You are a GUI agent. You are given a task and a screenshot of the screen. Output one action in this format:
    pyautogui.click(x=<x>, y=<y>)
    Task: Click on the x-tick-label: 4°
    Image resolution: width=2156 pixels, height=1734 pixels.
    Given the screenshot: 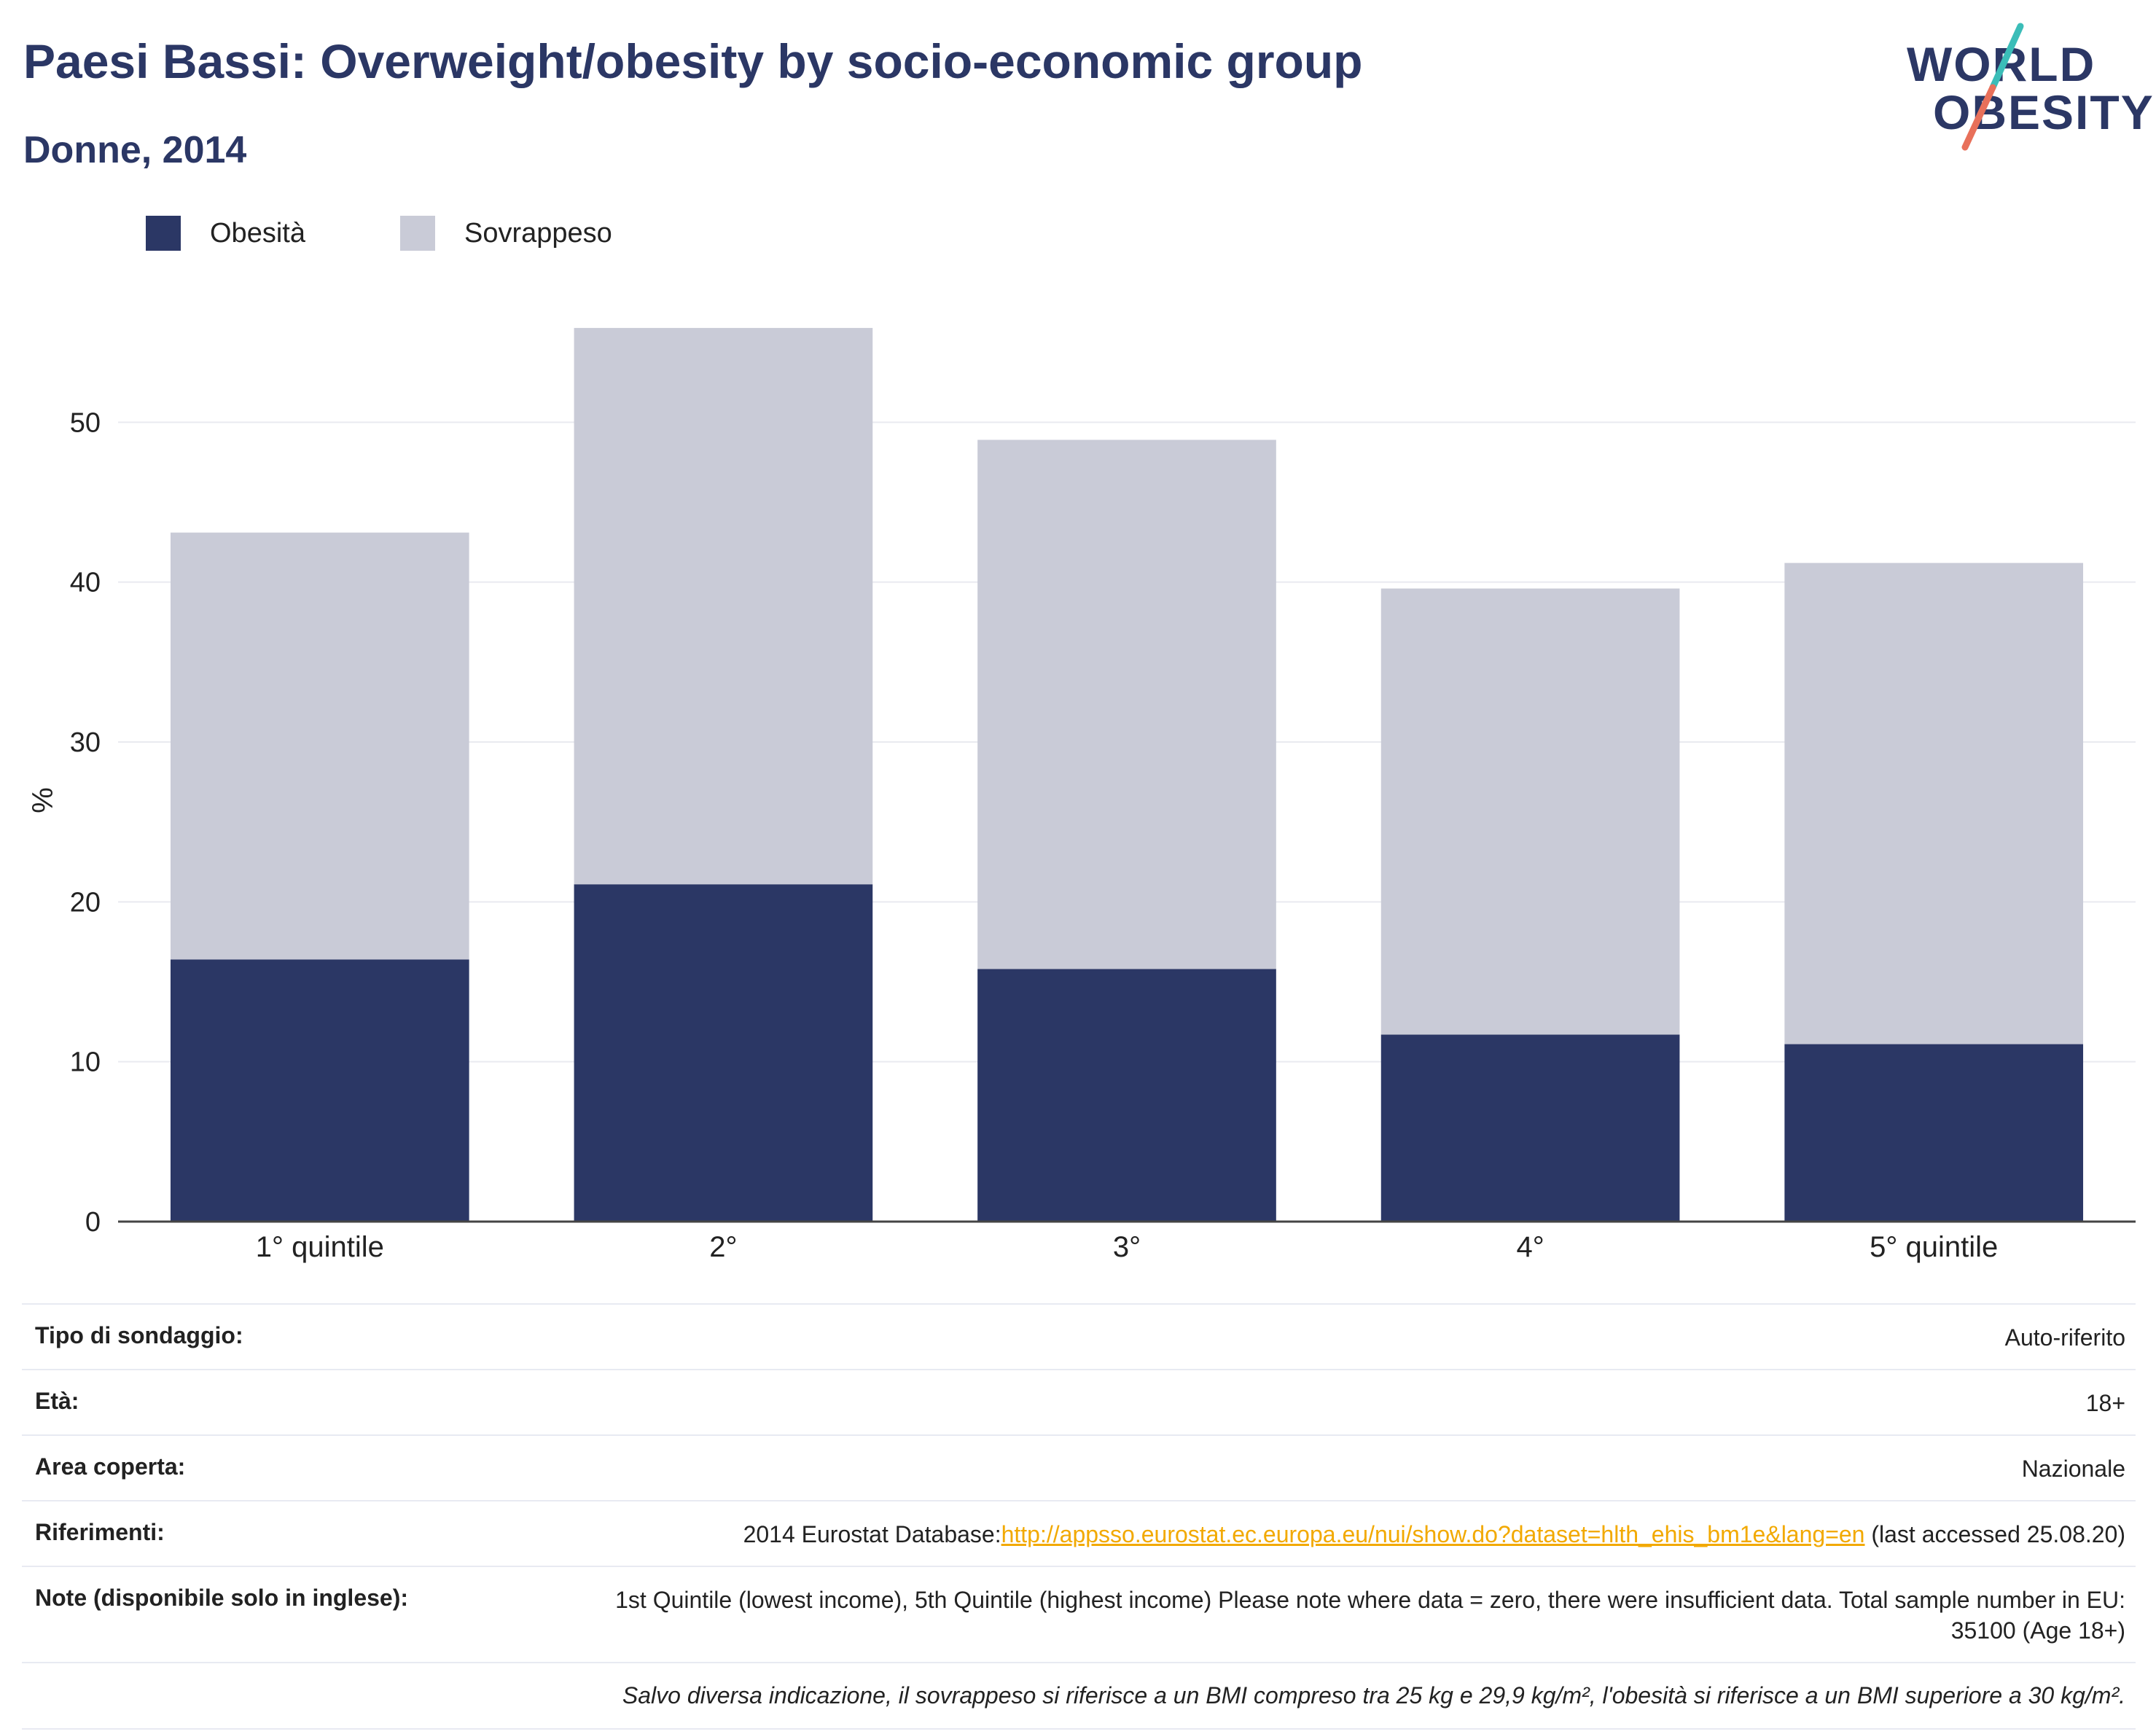 What is the action you would take?
    pyautogui.click(x=1530, y=1247)
    